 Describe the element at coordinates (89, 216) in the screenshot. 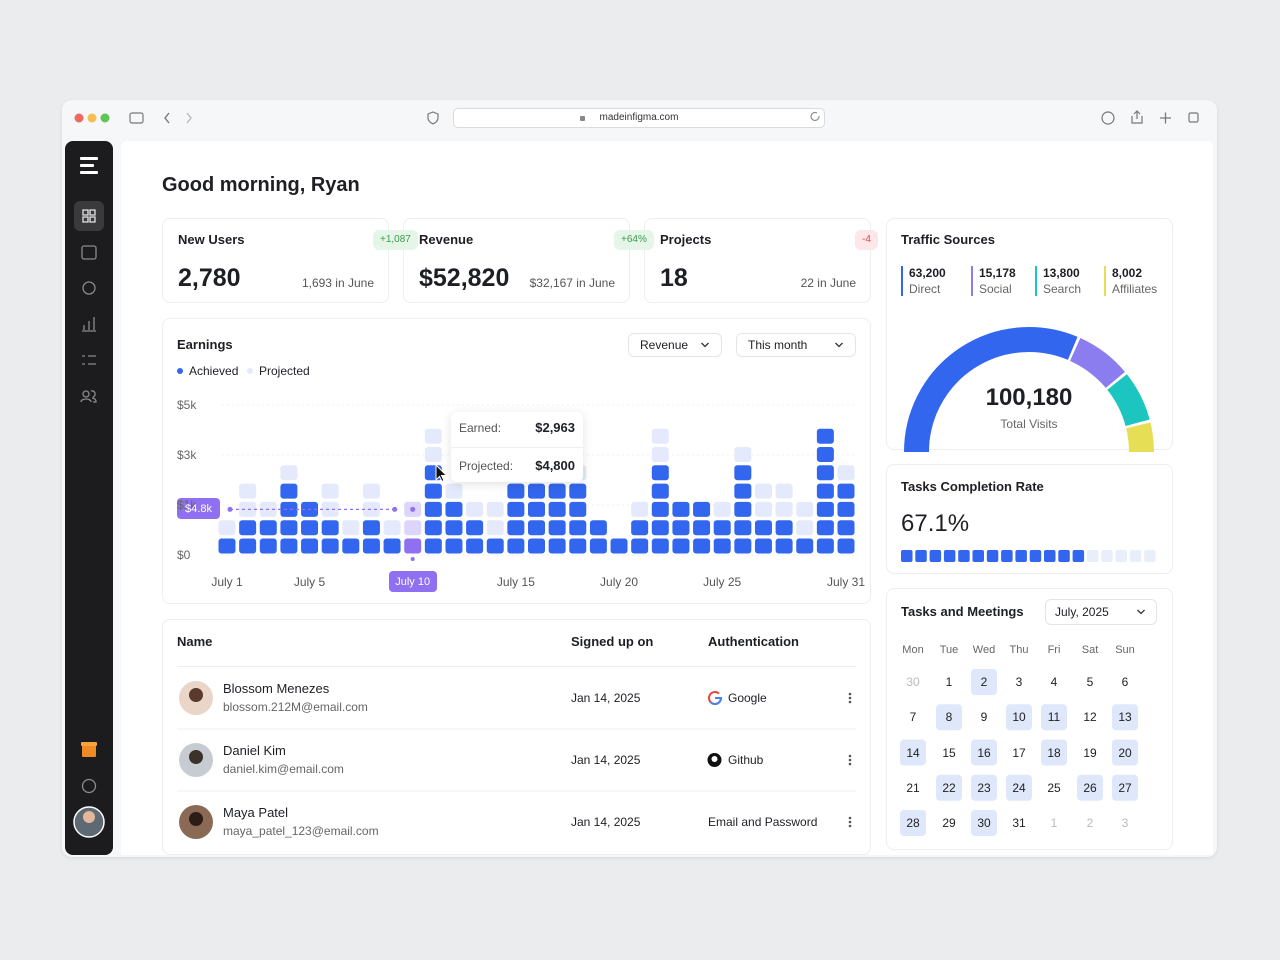

I see `dashboard-icon` at that location.